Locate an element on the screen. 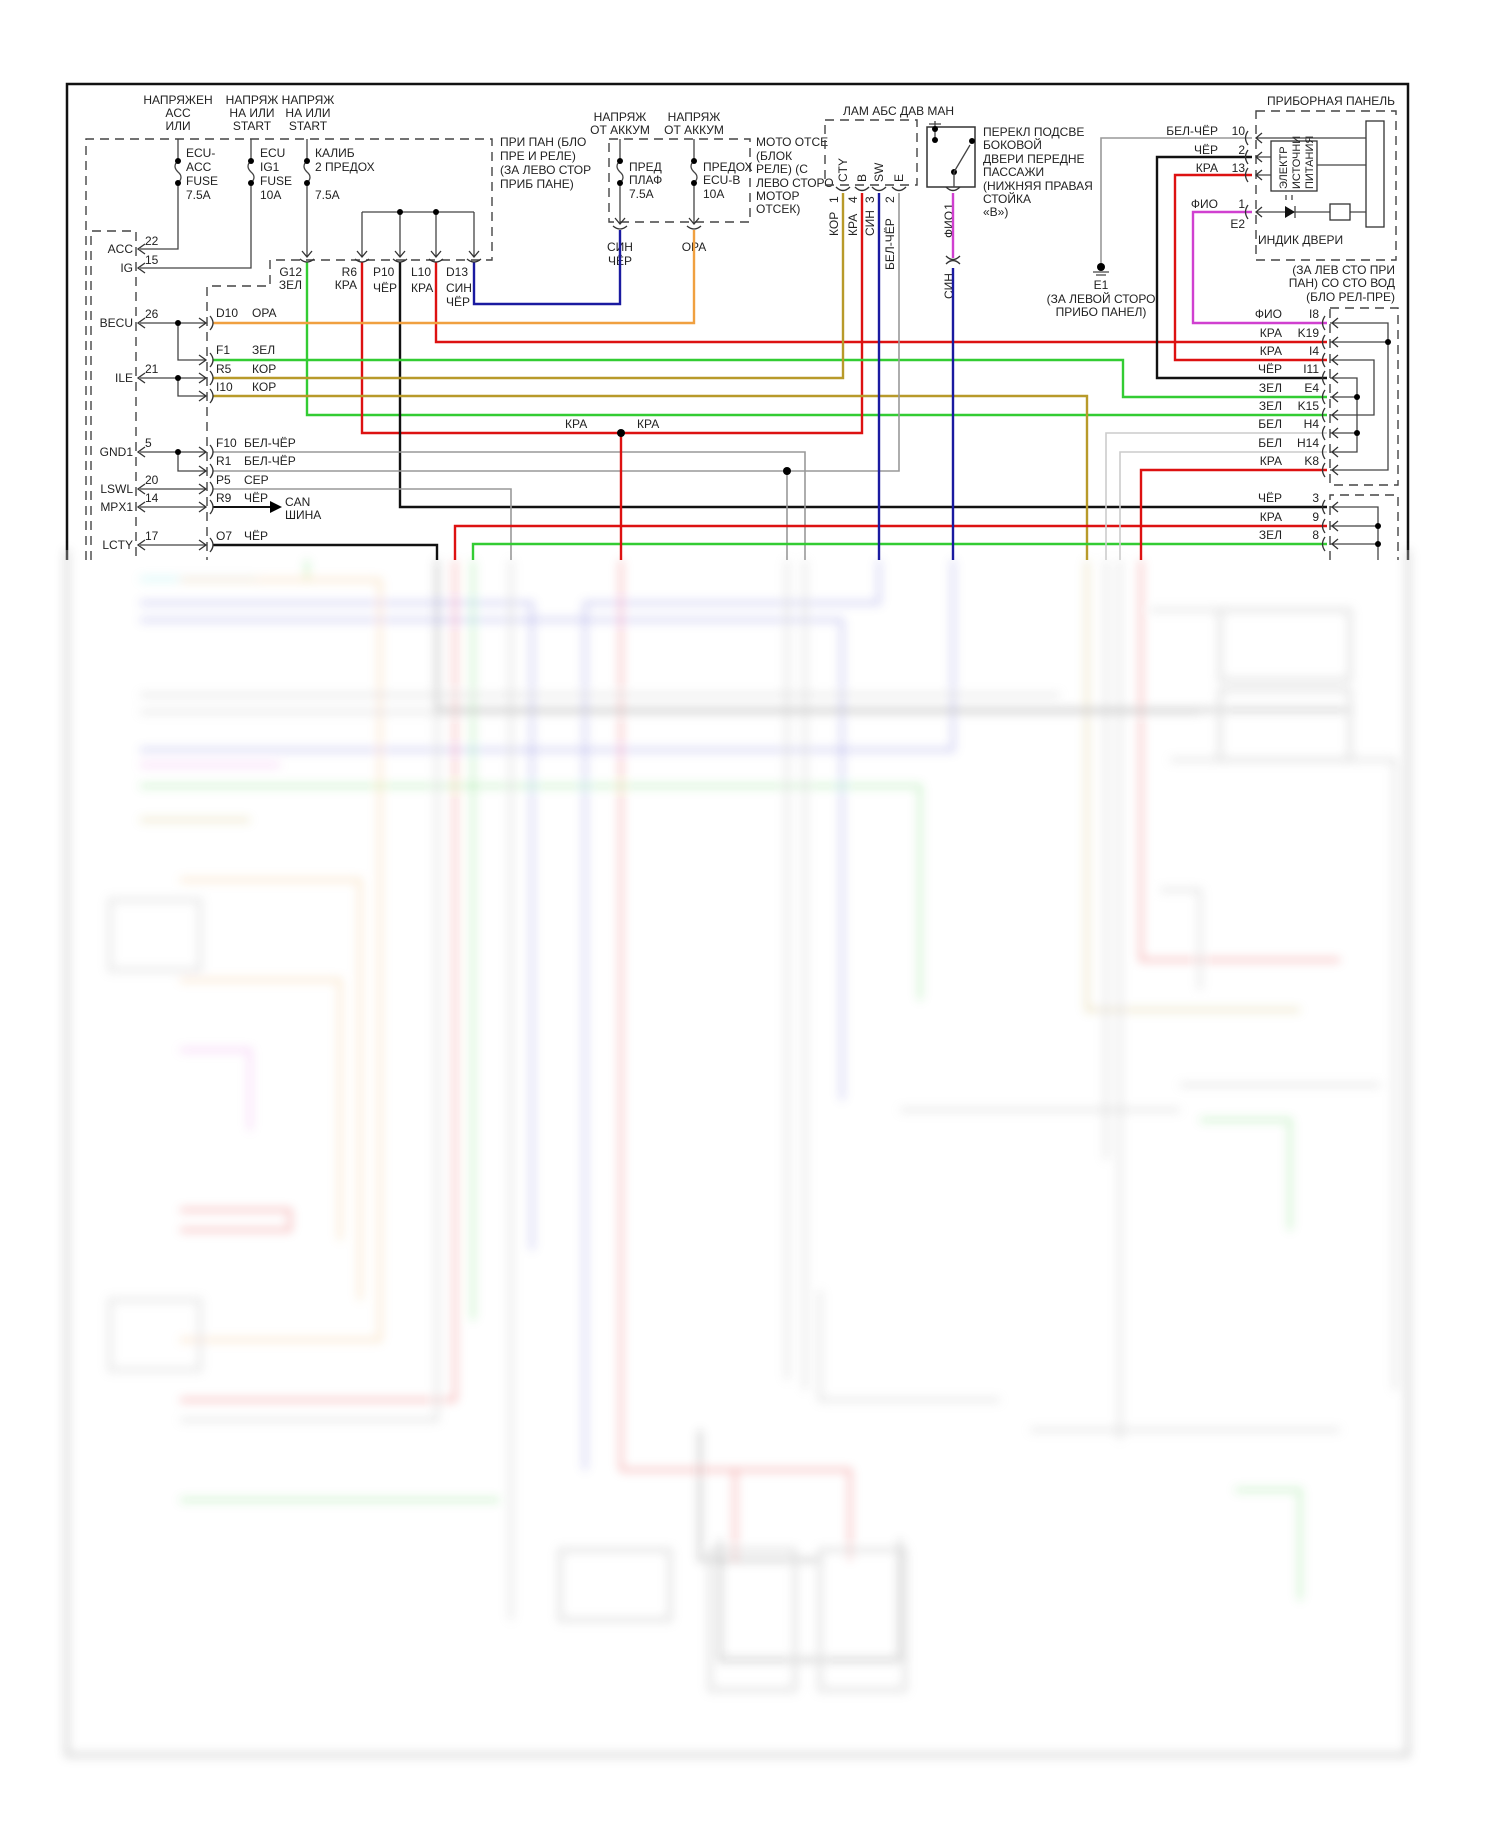  abs-pin-number: 3 is located at coordinates (870, 199).